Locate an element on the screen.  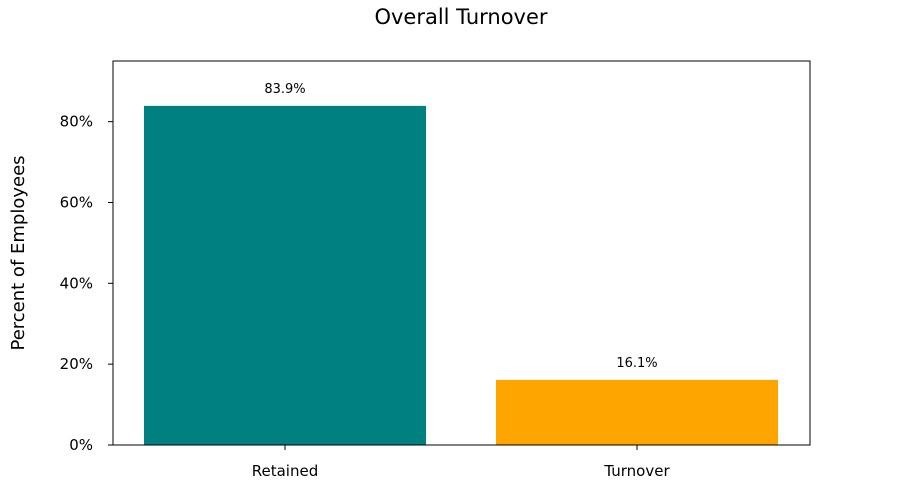
x-tick-label: Retained is located at coordinates (285, 471).